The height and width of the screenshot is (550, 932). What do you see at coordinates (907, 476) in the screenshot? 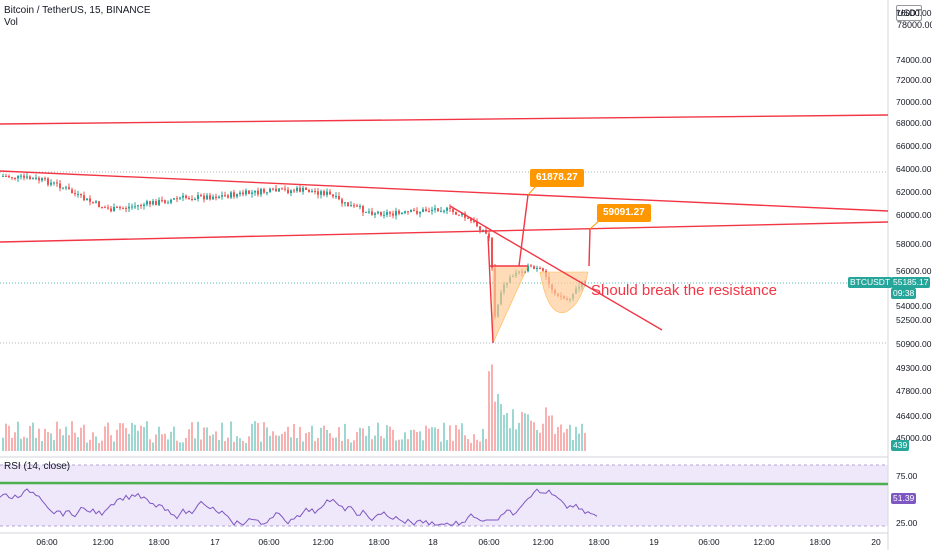
I see `rsi-upper-label: 75.00` at bounding box center [907, 476].